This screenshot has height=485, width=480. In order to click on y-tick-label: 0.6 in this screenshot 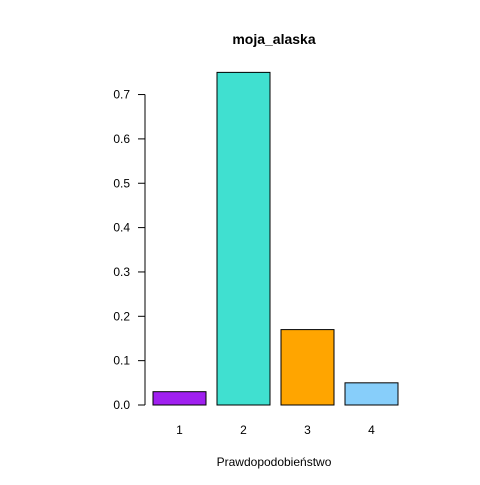, I will do `click(121, 139)`.